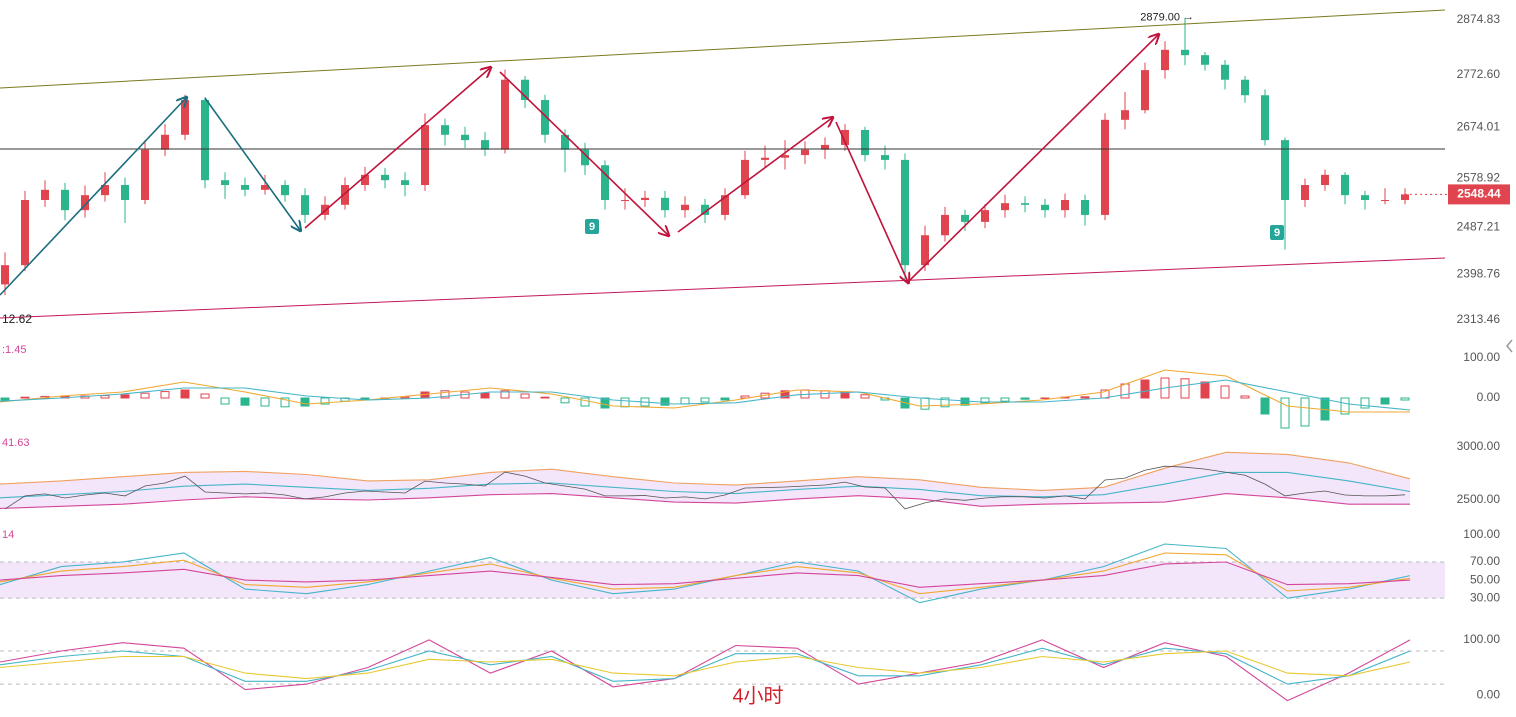  Describe the element at coordinates (1479, 319) in the screenshot. I see `y-tick-label: 2313.46` at that location.